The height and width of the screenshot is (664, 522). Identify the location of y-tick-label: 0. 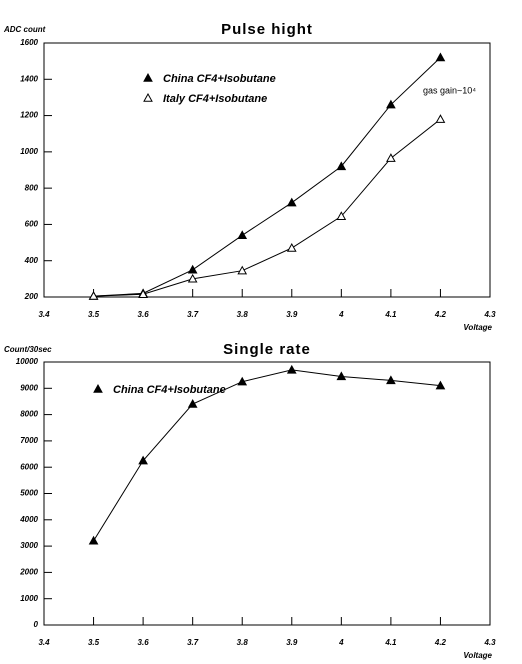
(36, 624).